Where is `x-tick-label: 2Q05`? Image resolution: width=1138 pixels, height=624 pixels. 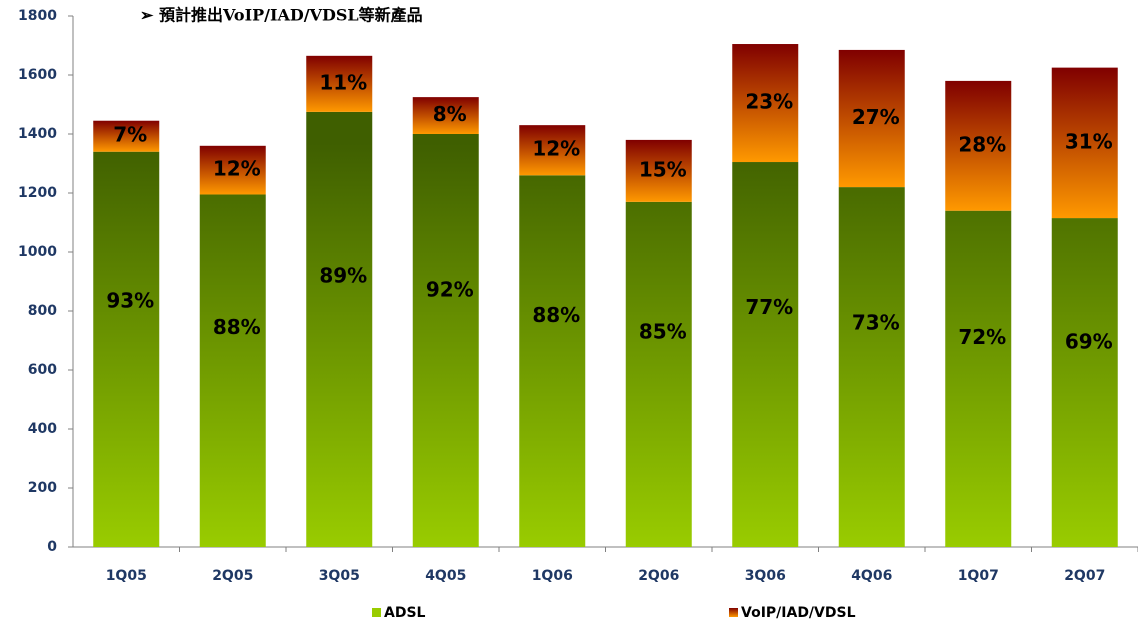
x-tick-label: 2Q05 is located at coordinates (232, 576).